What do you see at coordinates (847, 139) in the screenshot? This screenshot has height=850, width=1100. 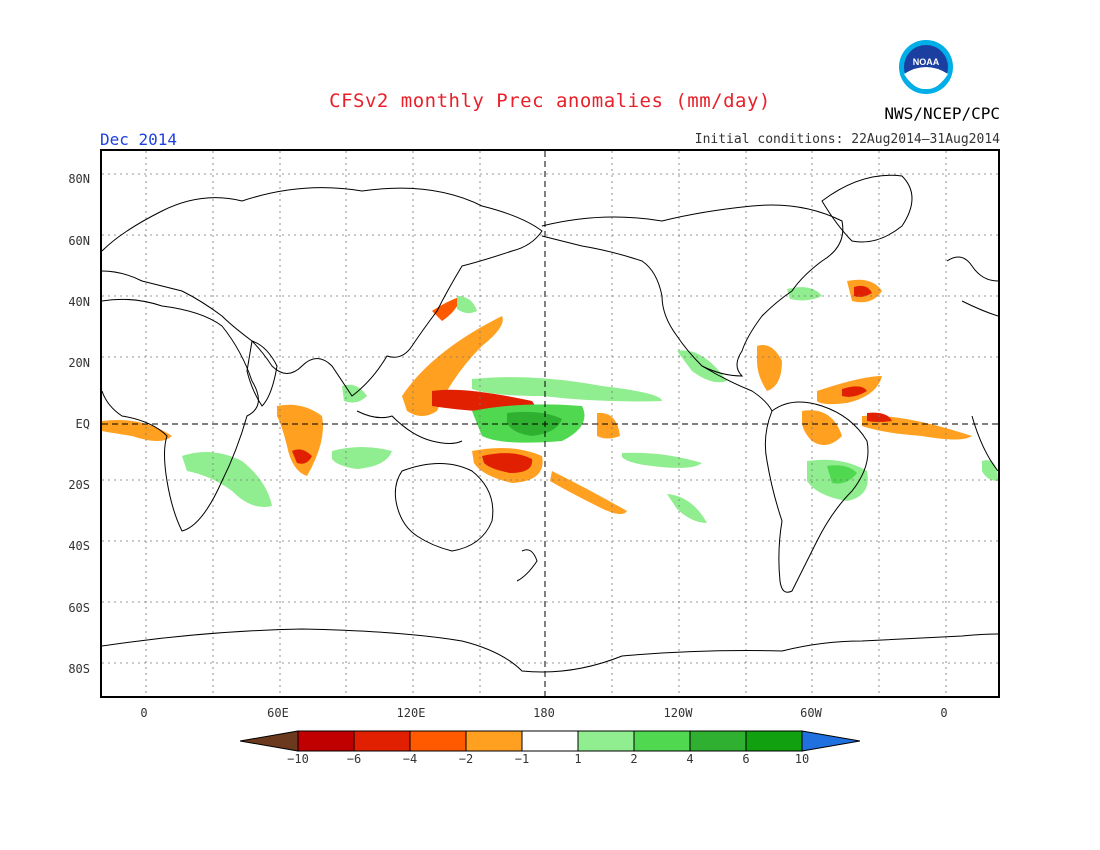 I see `initial-conditions-label: Initial conditions: 22Aug2014–31Aug2014` at bounding box center [847, 139].